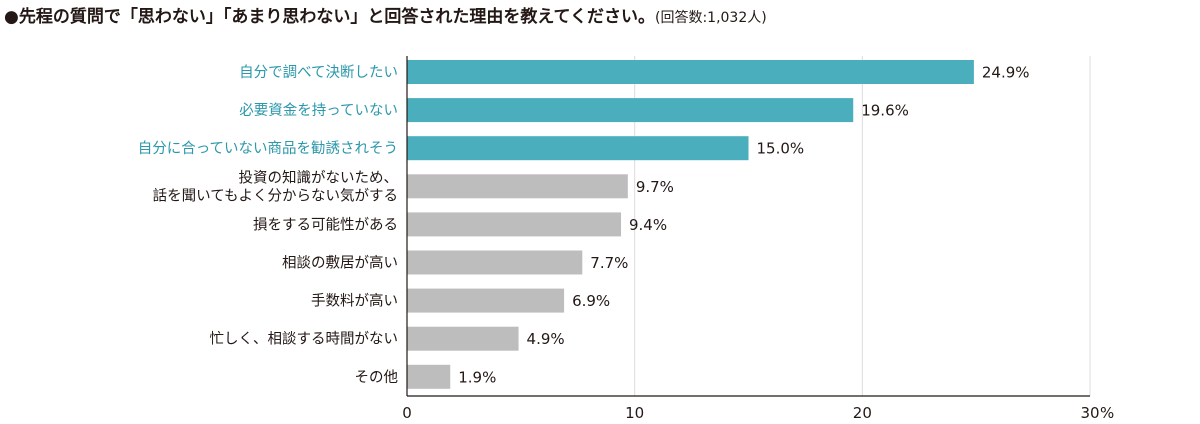 The image size is (1200, 424). What do you see at coordinates (546, 339) in the screenshot?
I see `value-label-8: 4.9%` at bounding box center [546, 339].